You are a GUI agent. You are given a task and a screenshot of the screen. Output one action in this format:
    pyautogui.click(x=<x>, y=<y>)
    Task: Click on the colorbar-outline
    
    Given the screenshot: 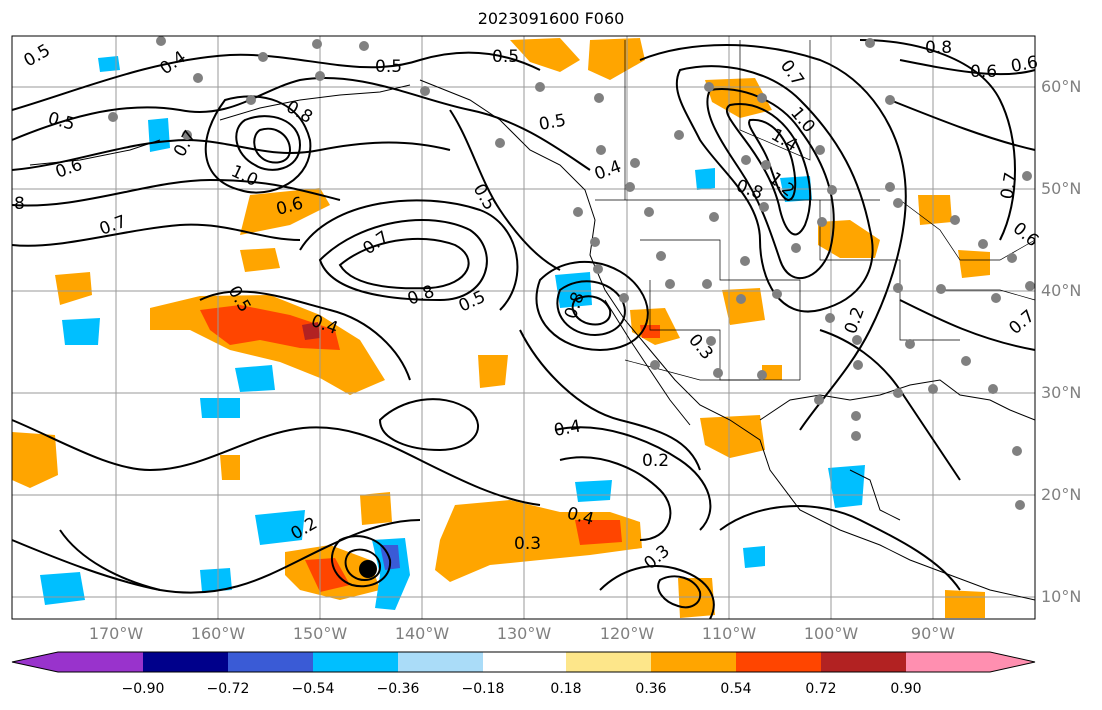 What is the action you would take?
    pyautogui.click(x=523, y=662)
    